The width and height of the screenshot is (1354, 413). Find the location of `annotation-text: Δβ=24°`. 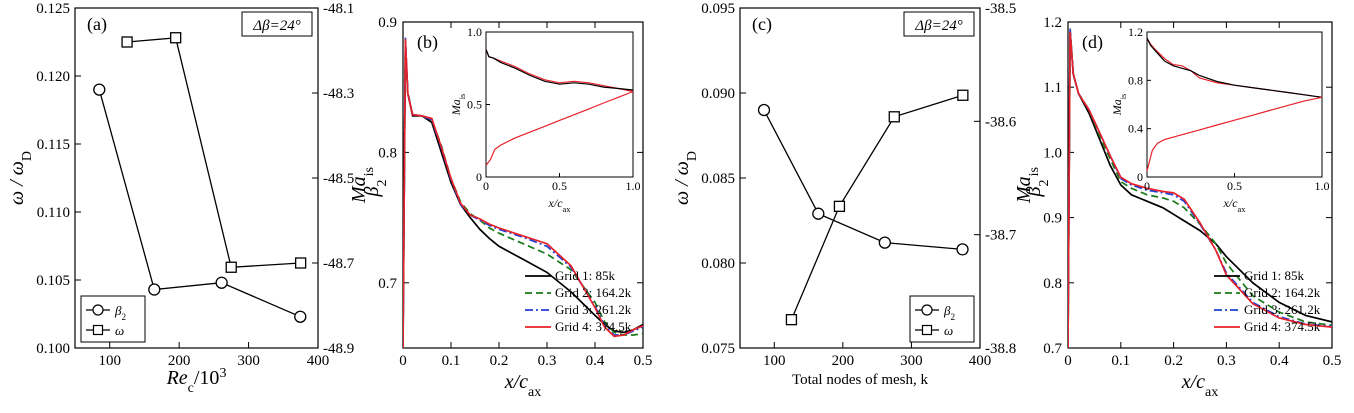

annotation-text: Δβ=24° is located at coordinates (938, 26).